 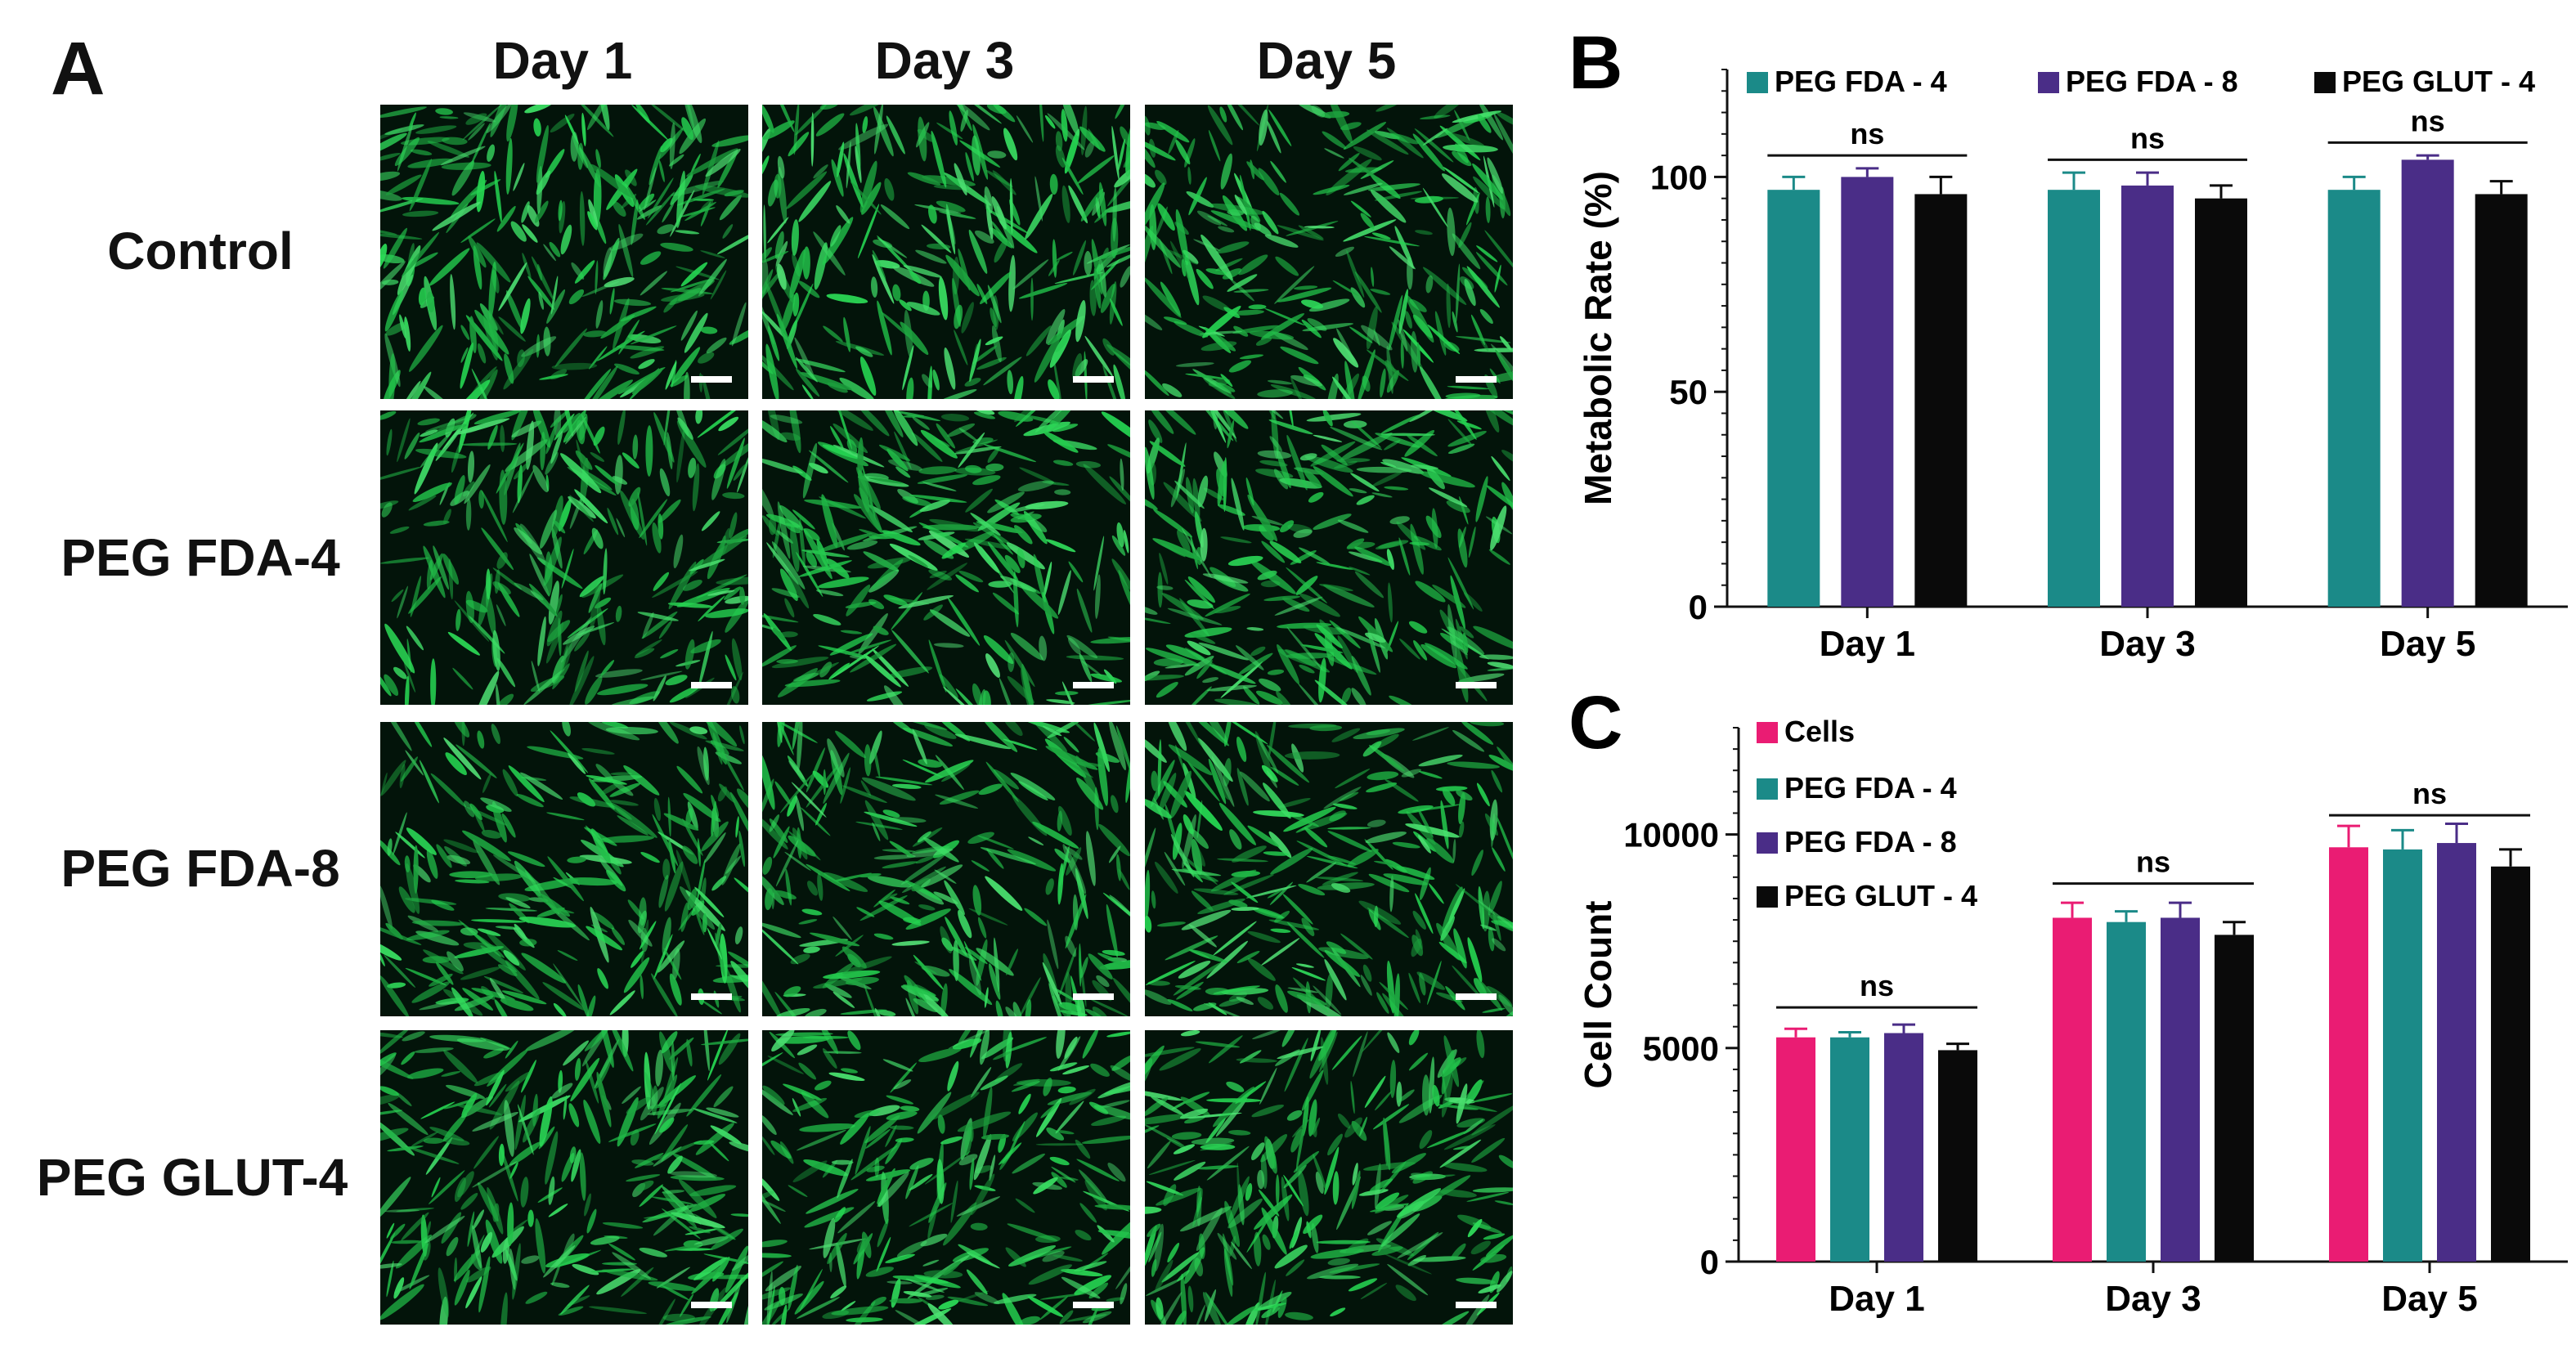 I want to click on y-tick-label: 50, so click(x=1689, y=392).